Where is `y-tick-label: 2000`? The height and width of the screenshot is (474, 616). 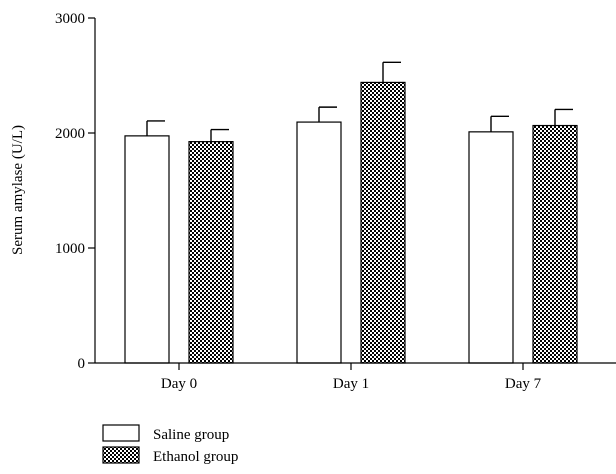
y-tick-label: 2000 is located at coordinates (70, 134).